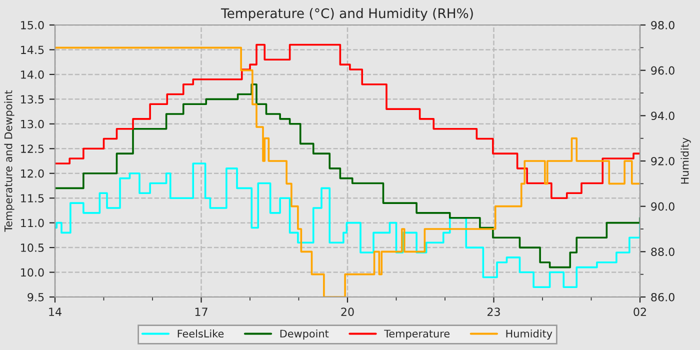  What do you see at coordinates (662, 161) in the screenshot?
I see `y2-tick-label: 92.0` at bounding box center [662, 161].